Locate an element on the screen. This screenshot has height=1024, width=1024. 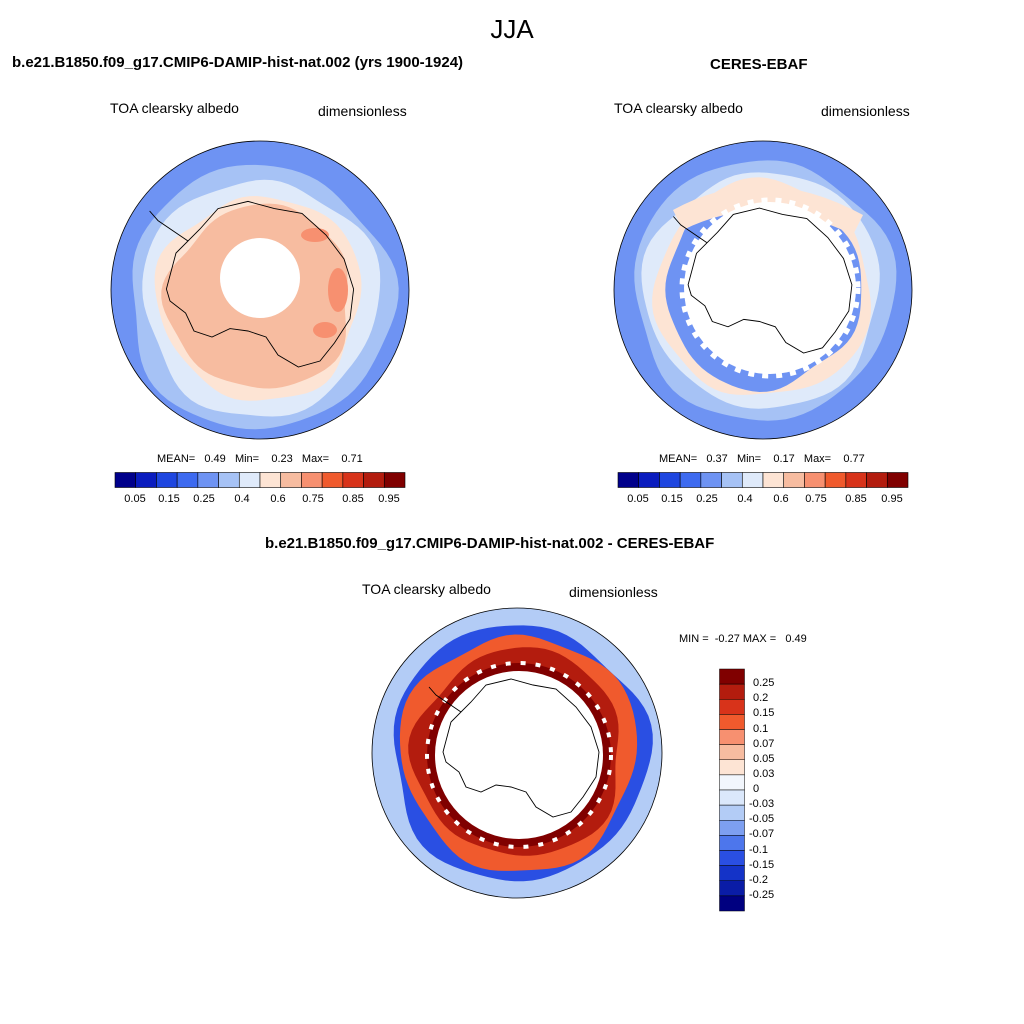
map3-gap-marks is located at coordinates (519, 755).